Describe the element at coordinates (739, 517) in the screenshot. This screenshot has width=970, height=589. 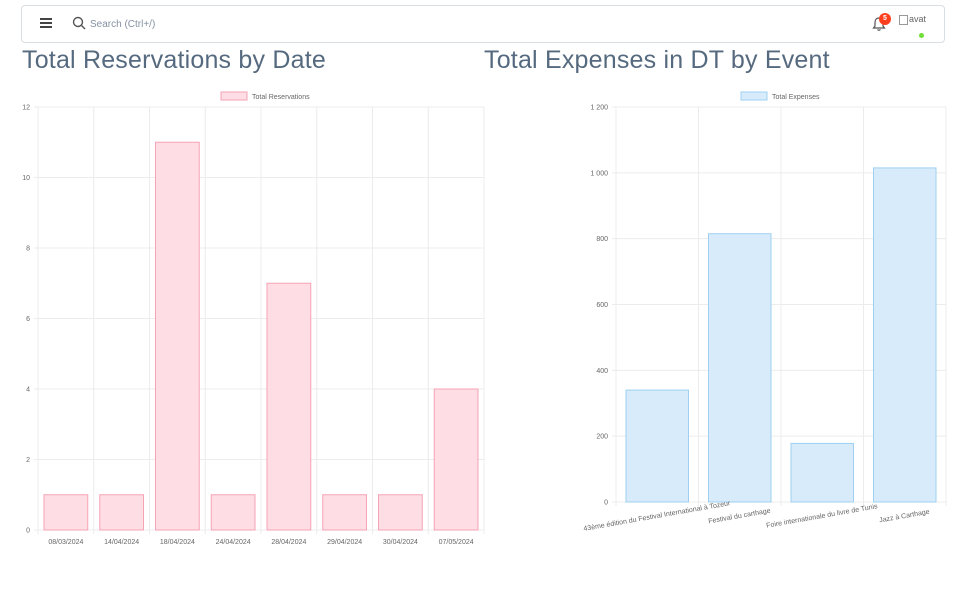
I see `x-tick-label: Festival du carthage` at that location.